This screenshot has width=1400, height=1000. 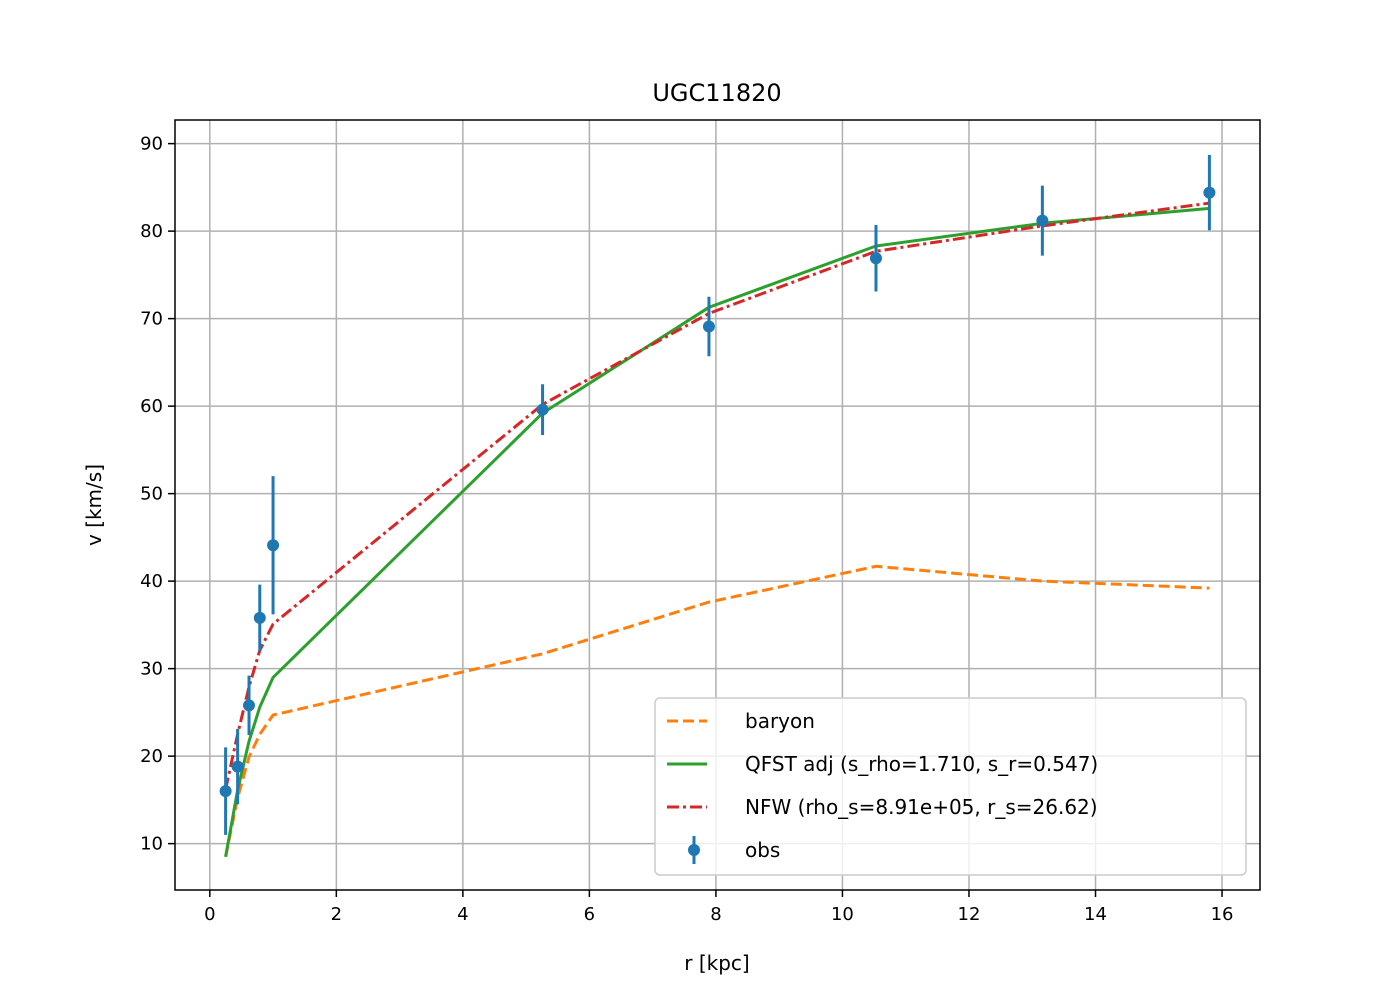 What do you see at coordinates (969, 914) in the screenshot?
I see `x-tick-label: 12` at bounding box center [969, 914].